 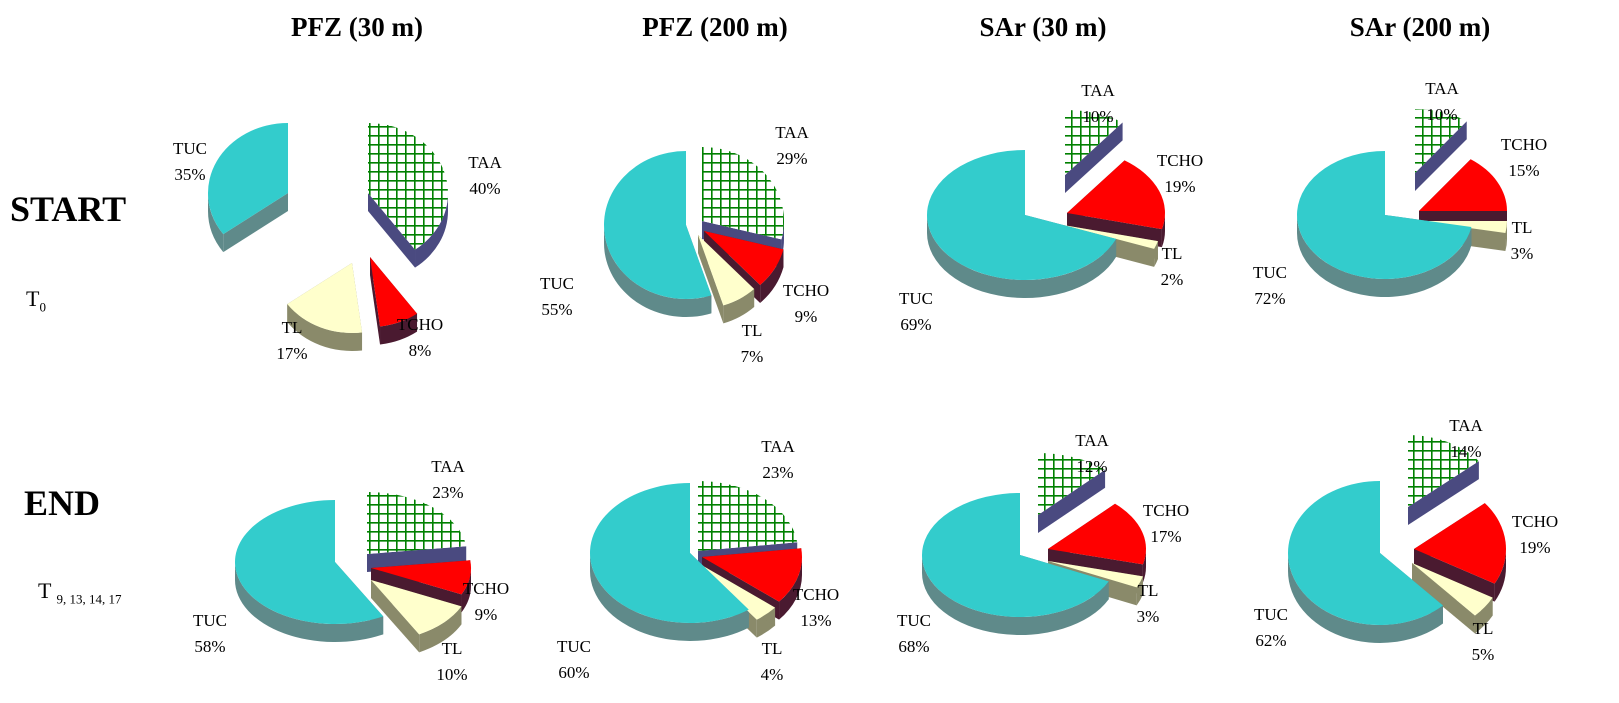 I want to click on row-subtitle-end-index: 9, 13, 14, 17, so click(x=89, y=599).